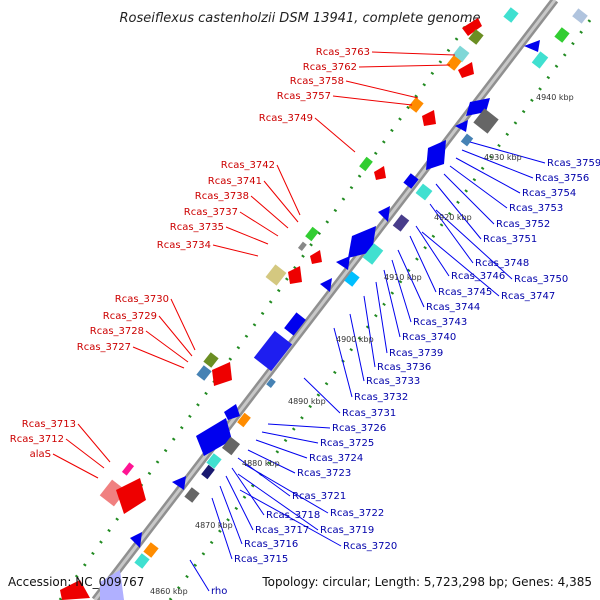  Describe the element at coordinates (235, 181) in the screenshot. I see `gene-label: Rcas_3741` at that location.